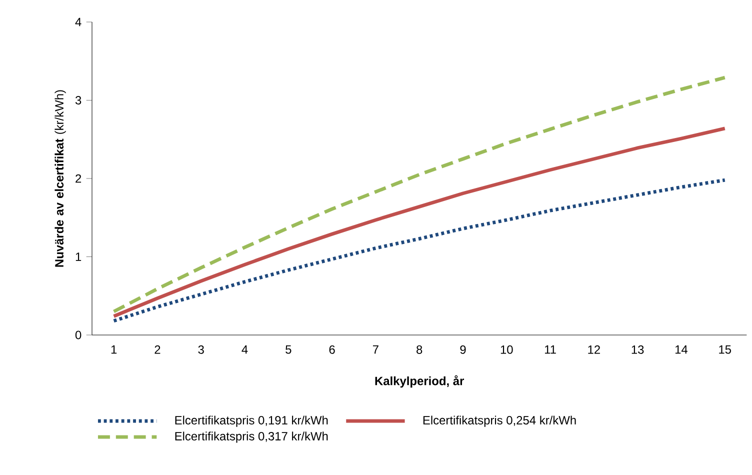 This screenshot has width=752, height=475. What do you see at coordinates (506, 349) in the screenshot?
I see `x-tick-label: 10` at bounding box center [506, 349].